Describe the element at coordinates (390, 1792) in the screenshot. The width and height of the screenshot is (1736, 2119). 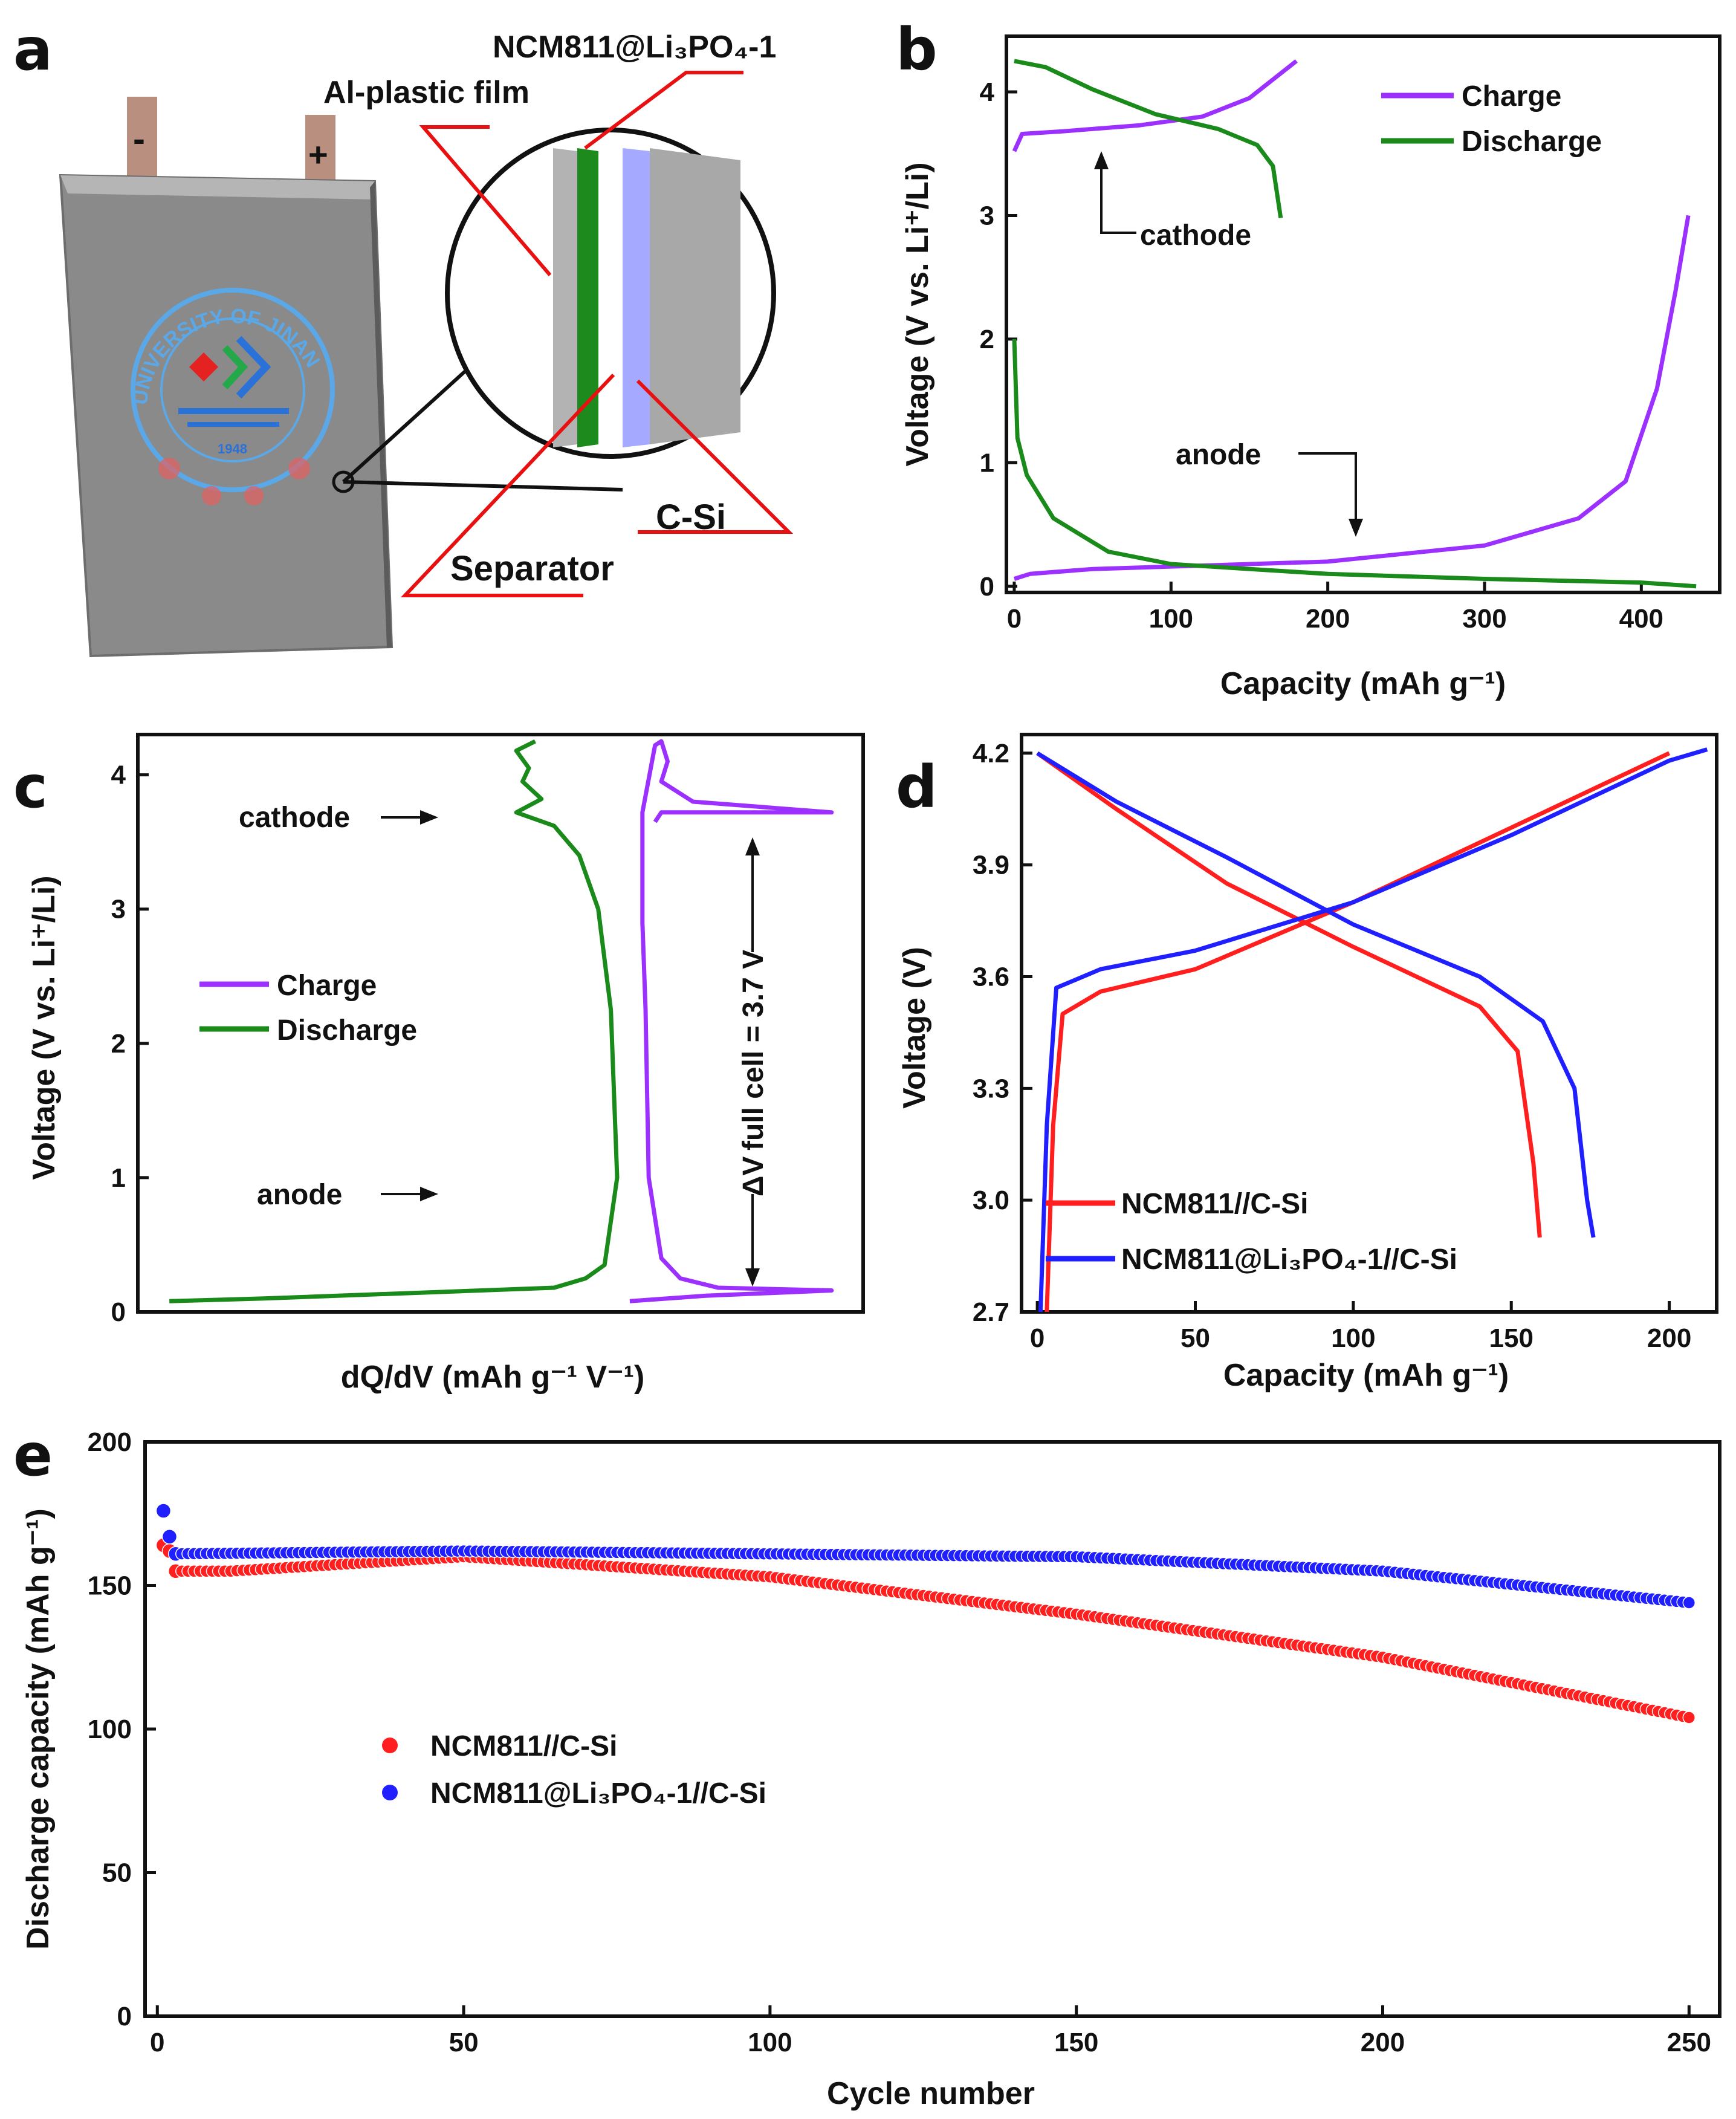
I see `legend-blue-marker-e` at that location.